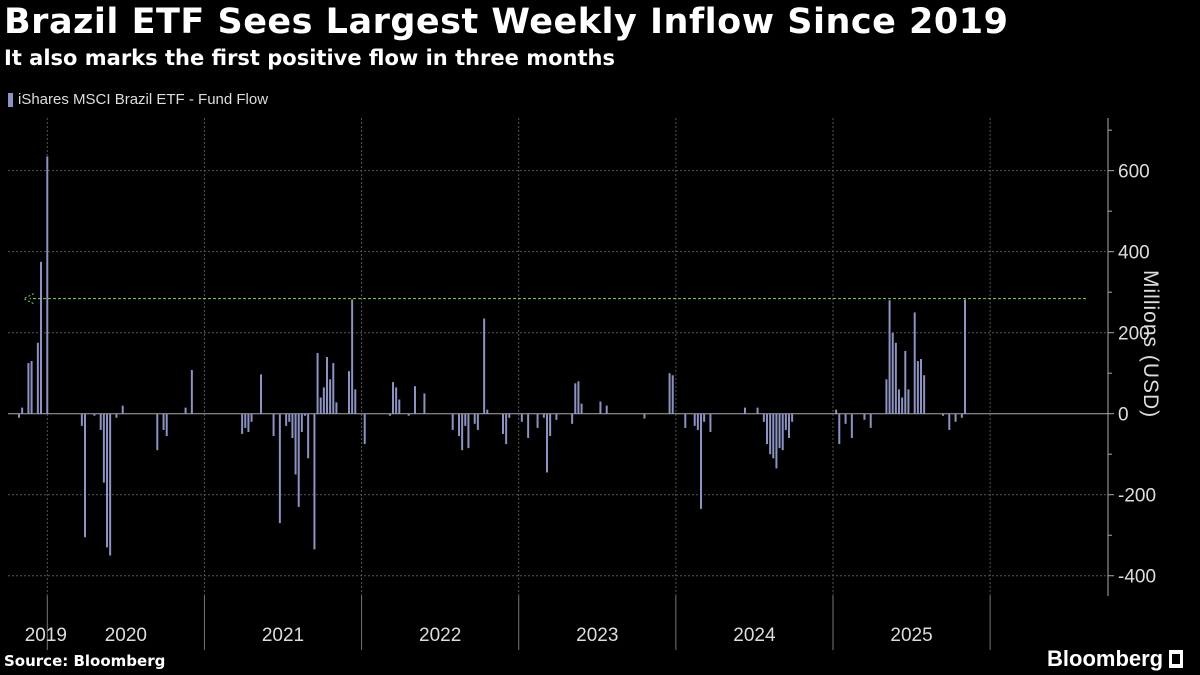 Image resolution: width=1200 pixels, height=675 pixels. Describe the element at coordinates (1123, 415) in the screenshot. I see `y-tick-label: 0` at that location.